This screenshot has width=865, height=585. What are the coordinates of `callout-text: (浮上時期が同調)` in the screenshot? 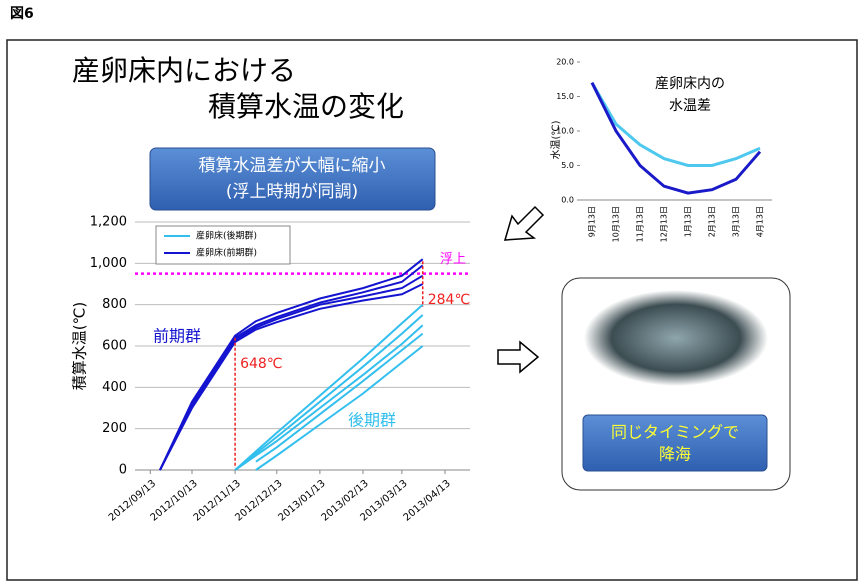 It's located at (292, 192).